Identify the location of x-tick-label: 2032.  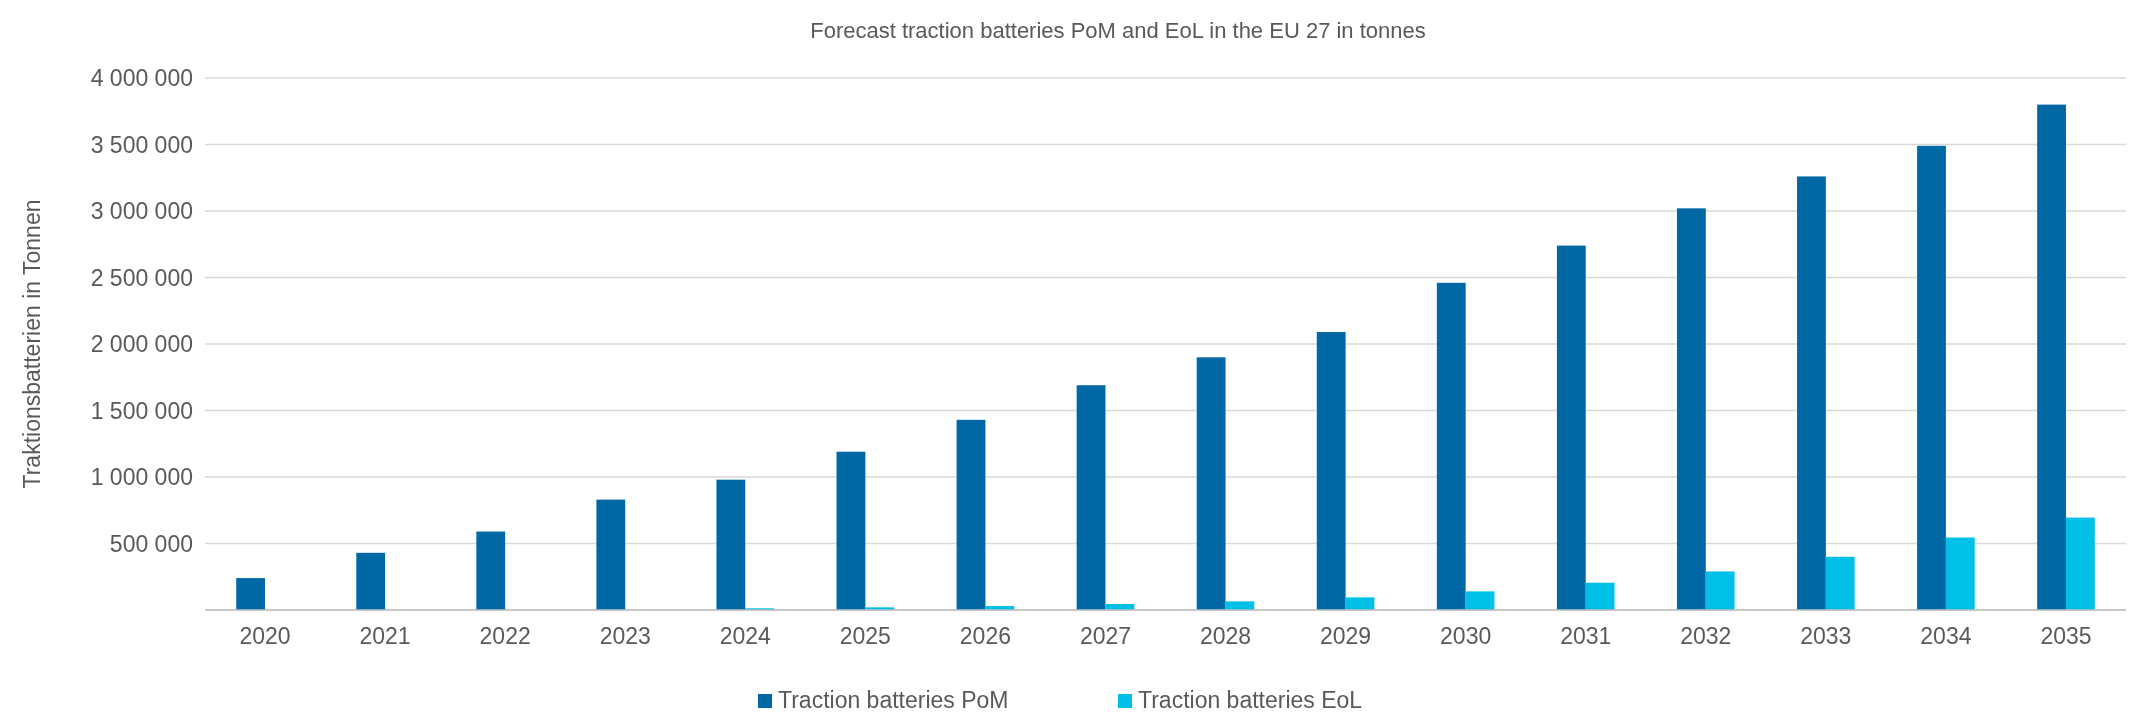
(1706, 636).